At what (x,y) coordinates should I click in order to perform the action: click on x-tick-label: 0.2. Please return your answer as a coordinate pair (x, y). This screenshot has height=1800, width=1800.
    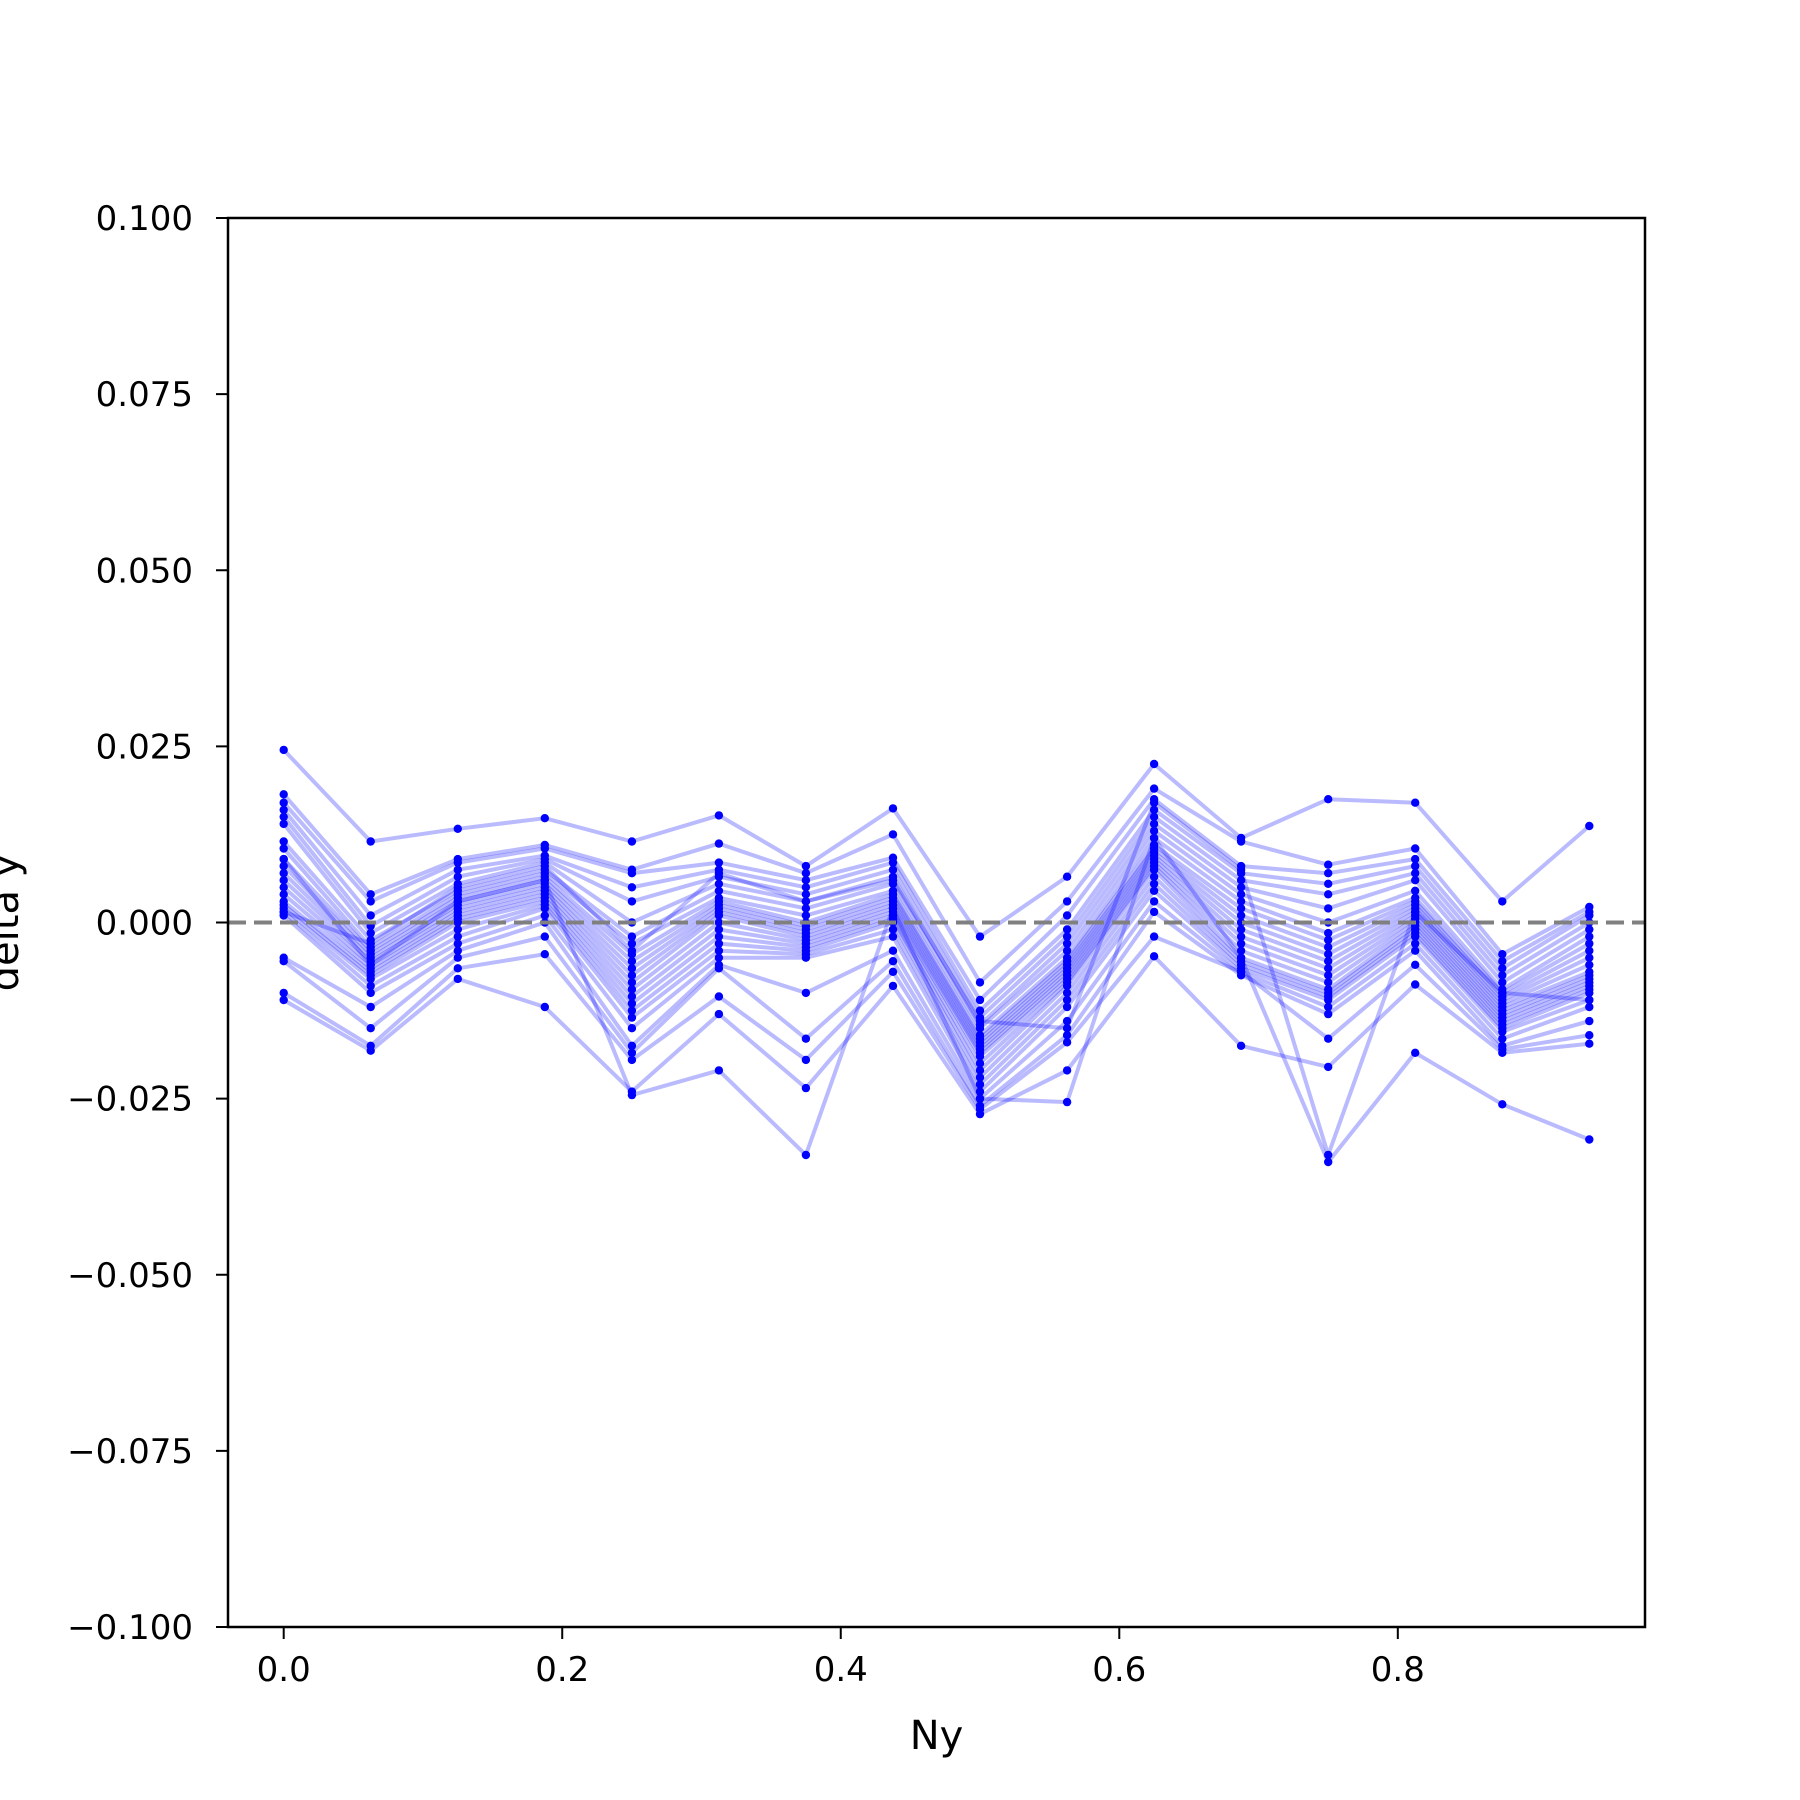
    Looking at the image, I should click on (562, 1670).